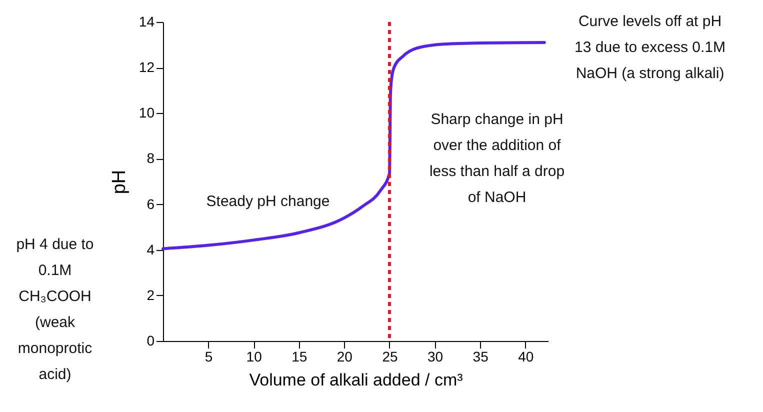 This screenshot has width=763, height=412. What do you see at coordinates (150, 158) in the screenshot?
I see `y-tick-label: 8` at bounding box center [150, 158].